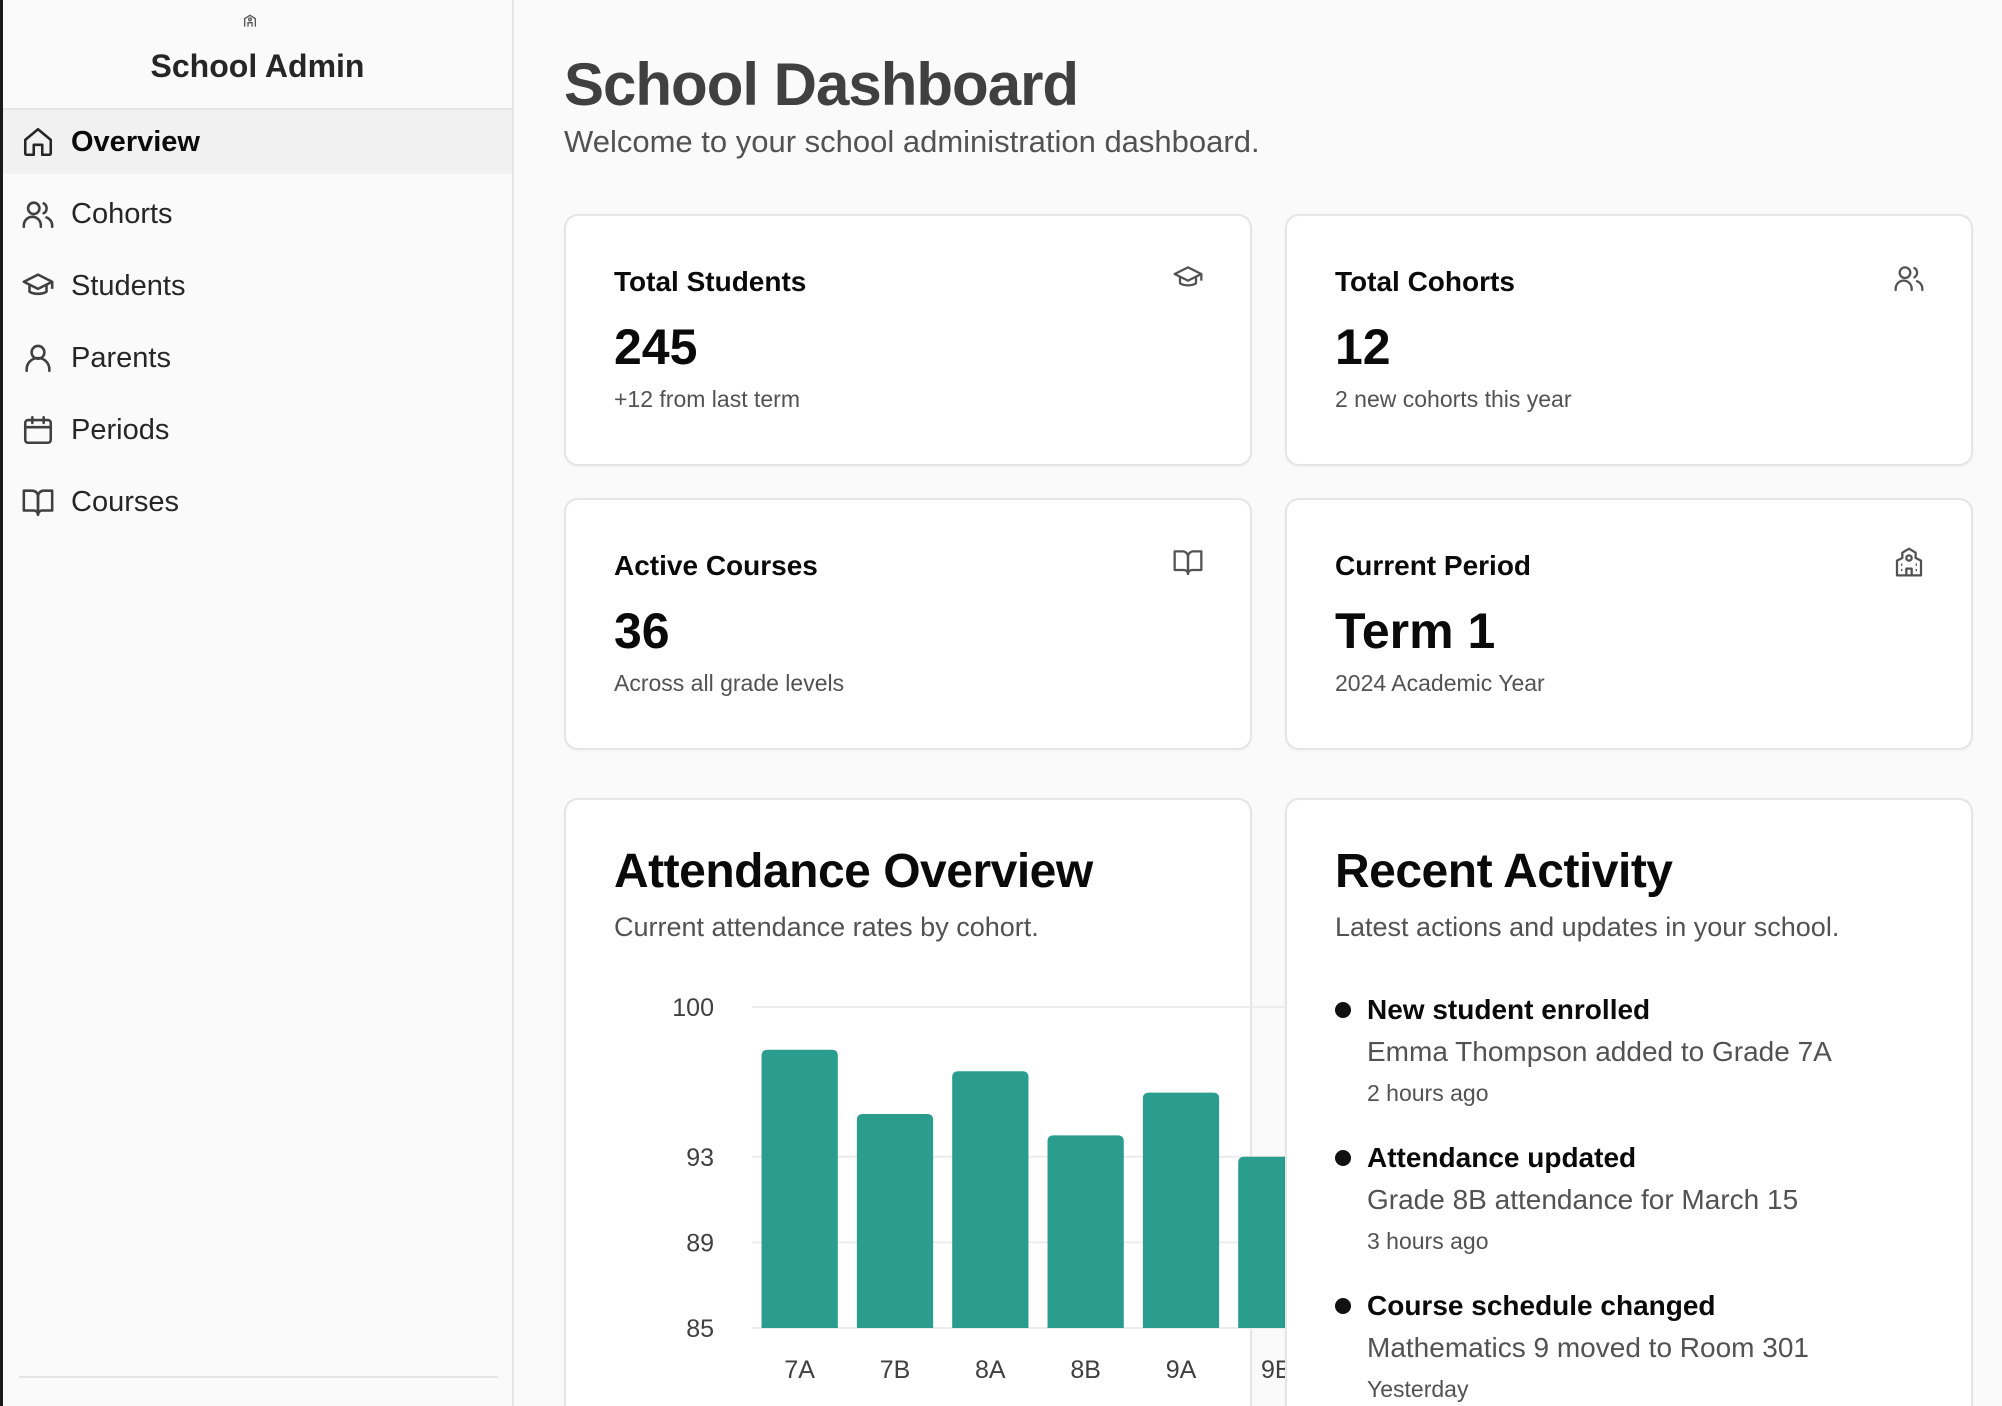 The height and width of the screenshot is (1406, 2002). What do you see at coordinates (257, 142) in the screenshot?
I see `sidebar-item-overview: Overview` at bounding box center [257, 142].